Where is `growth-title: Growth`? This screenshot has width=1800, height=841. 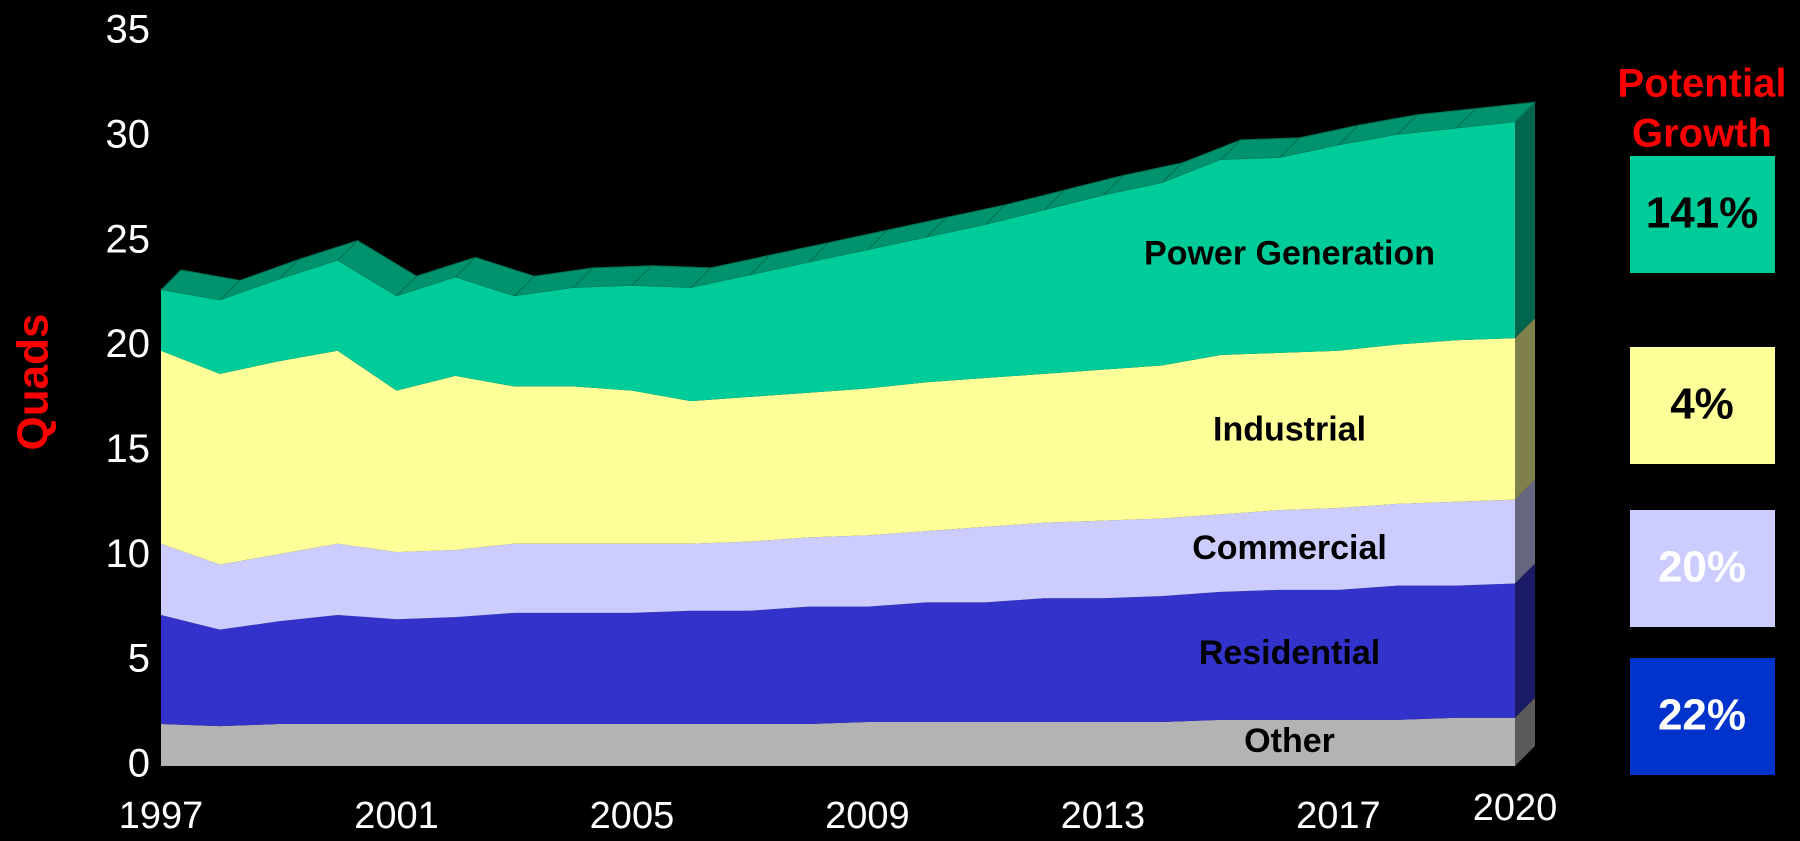
growth-title: Growth is located at coordinates (1702, 134).